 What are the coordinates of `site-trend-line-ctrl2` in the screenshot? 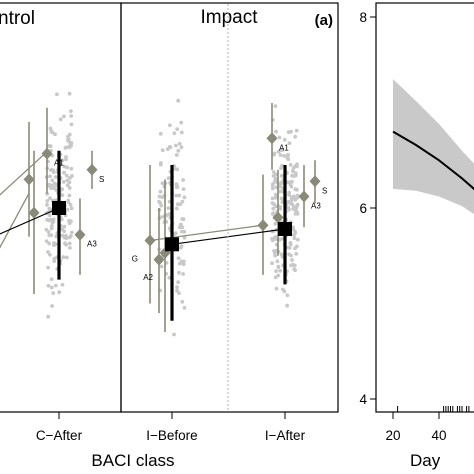 It's located at (23, 174).